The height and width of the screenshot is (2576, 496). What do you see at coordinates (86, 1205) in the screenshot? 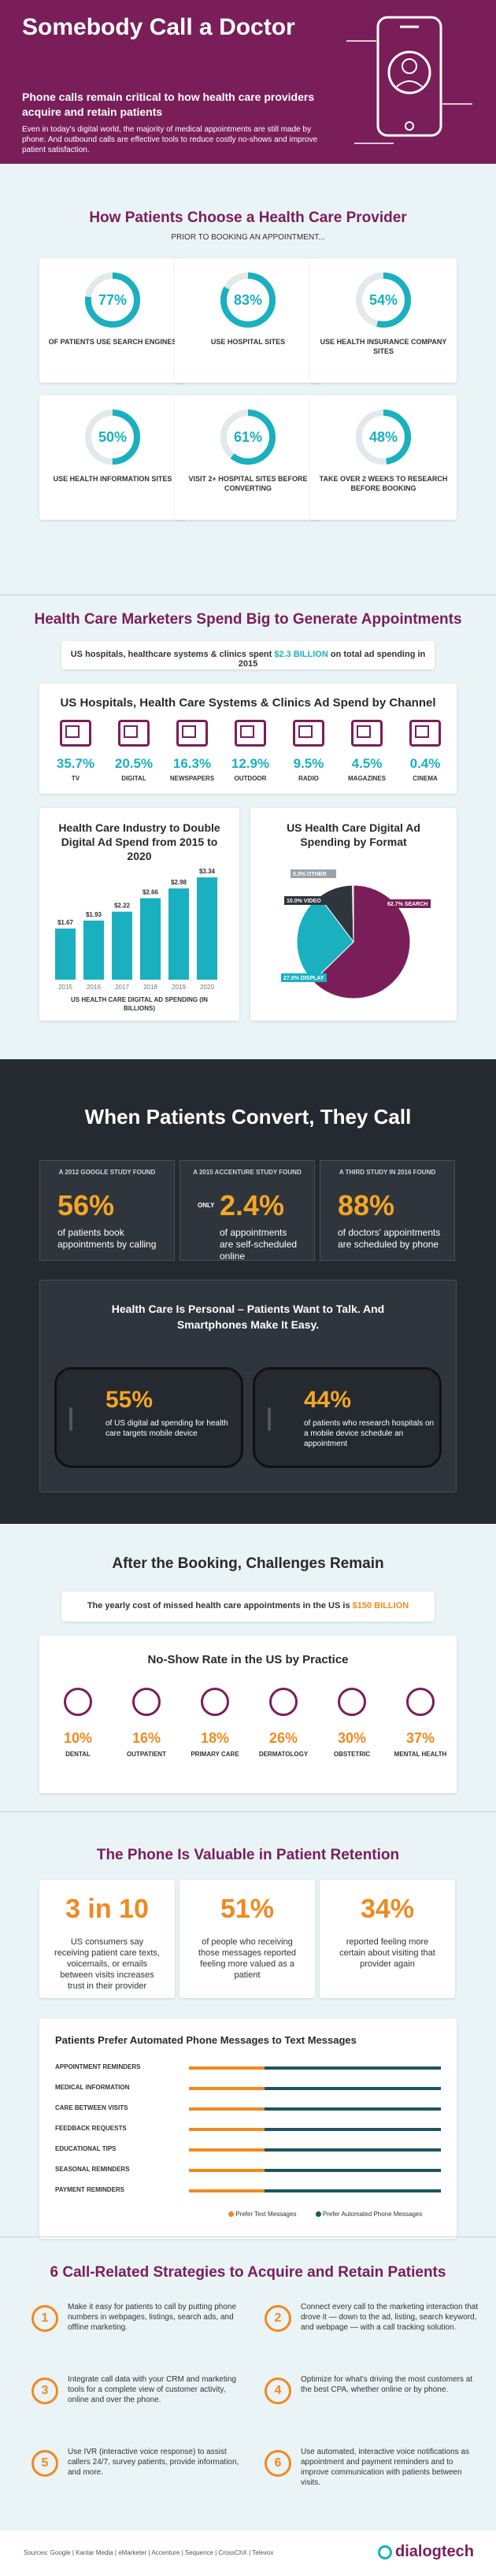
I see `stat-value: 56%` at bounding box center [86, 1205].